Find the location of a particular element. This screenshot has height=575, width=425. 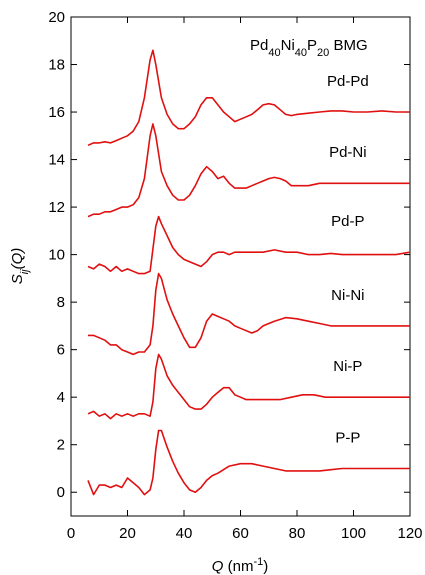

y-axis-title: Sij(Q) is located at coordinates (20, 266).